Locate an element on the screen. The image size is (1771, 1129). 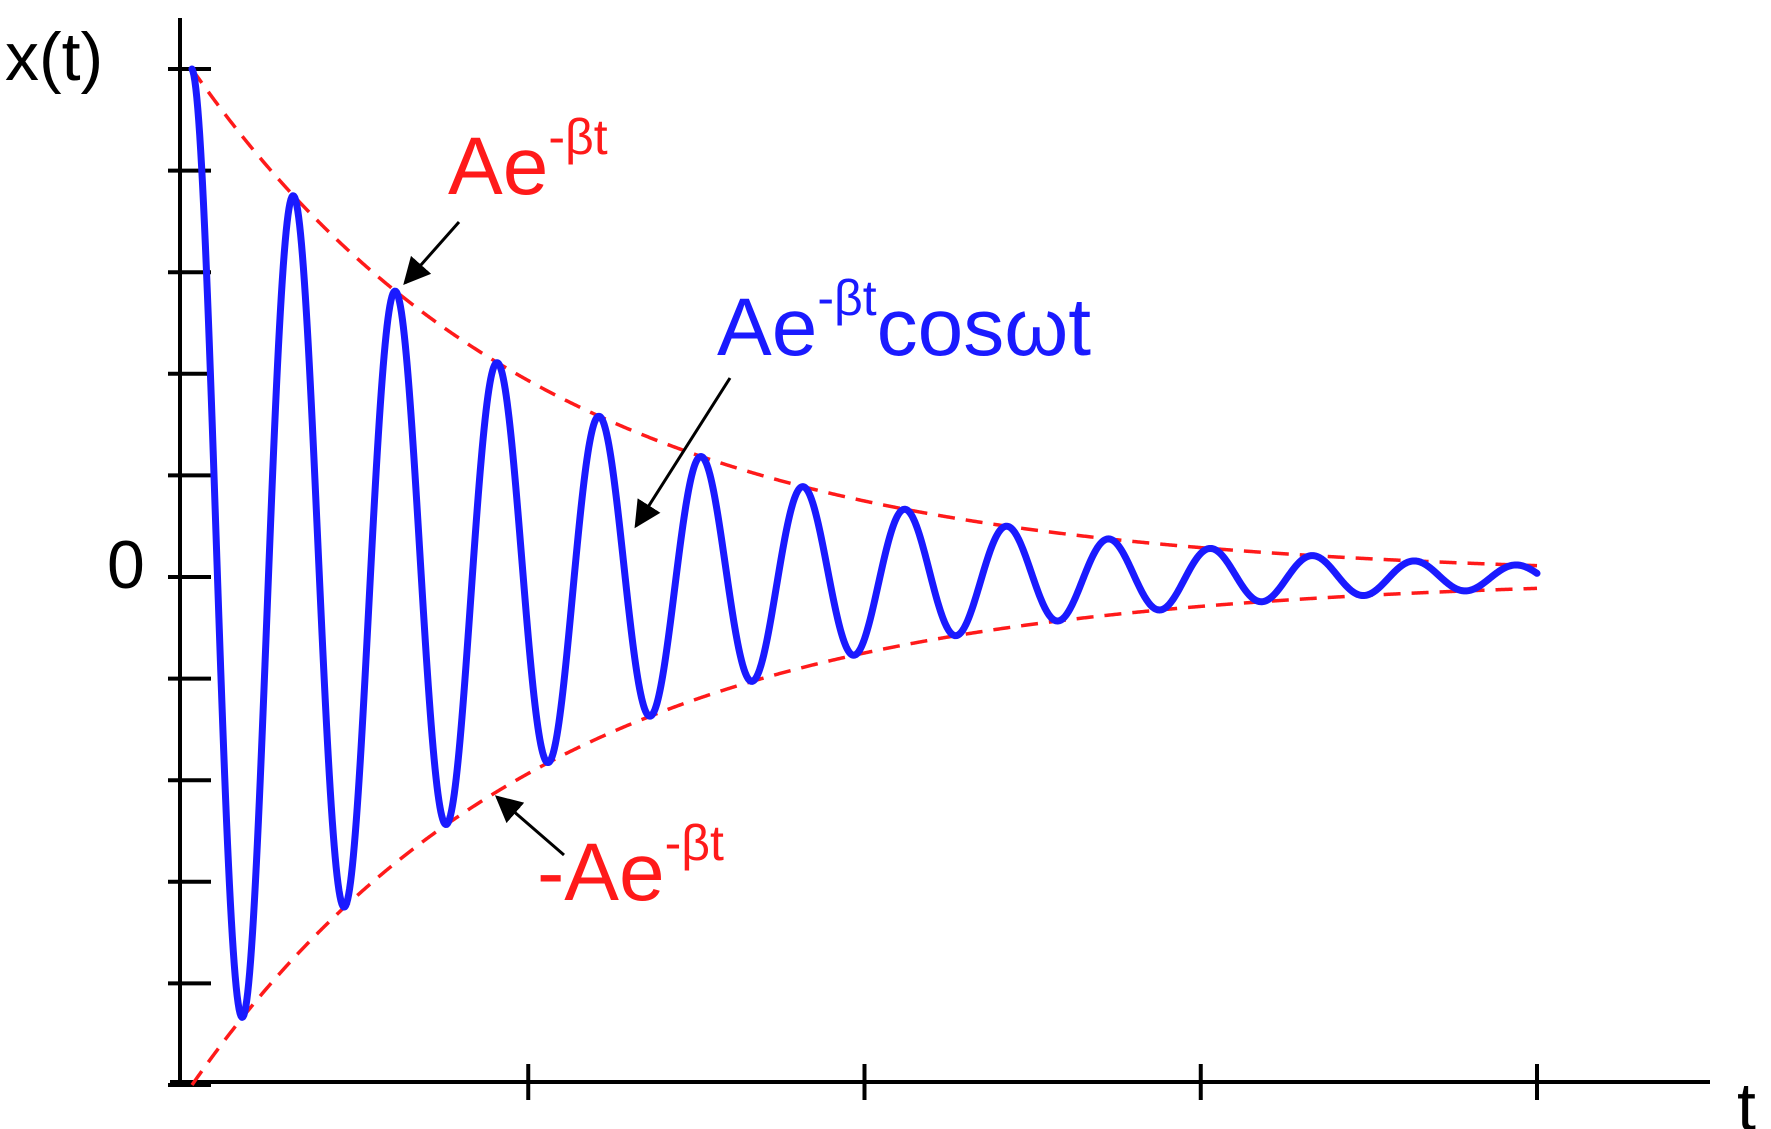
x-axis-ticks is located at coordinates (1032, 1082).